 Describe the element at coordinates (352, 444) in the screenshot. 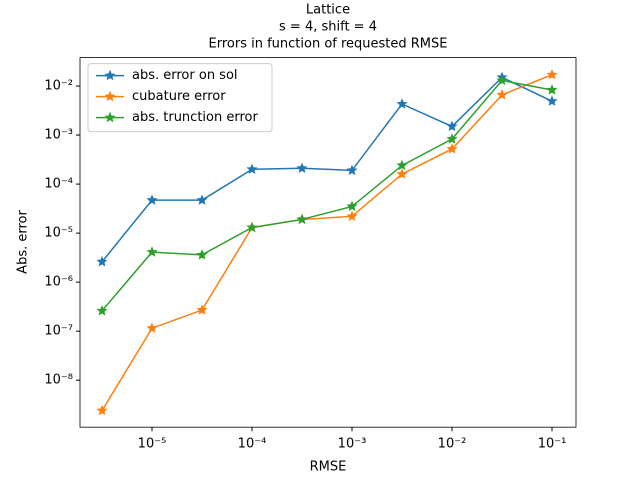

I see `x-tick-label: 10⁻³` at that location.